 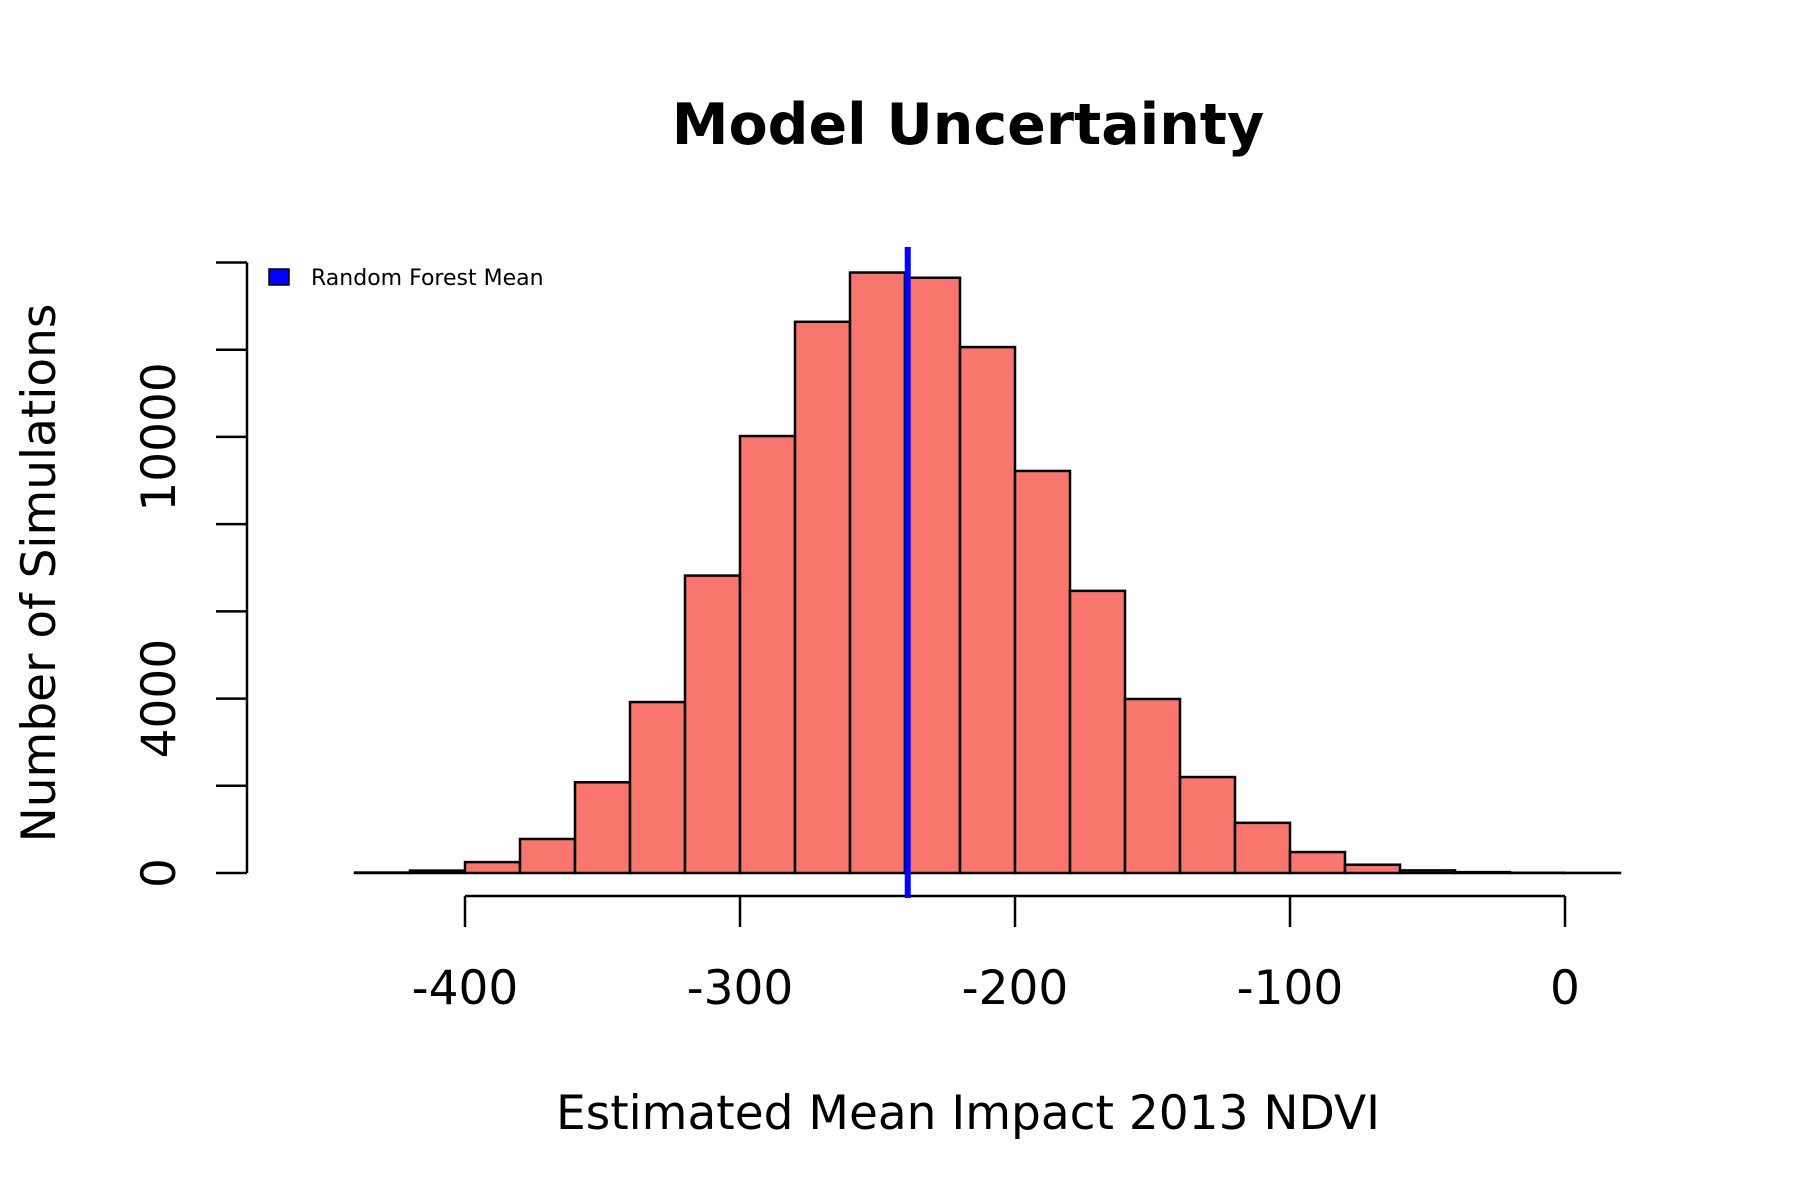 What do you see at coordinates (1565, 988) in the screenshot?
I see `x-tick-label: 0` at bounding box center [1565, 988].